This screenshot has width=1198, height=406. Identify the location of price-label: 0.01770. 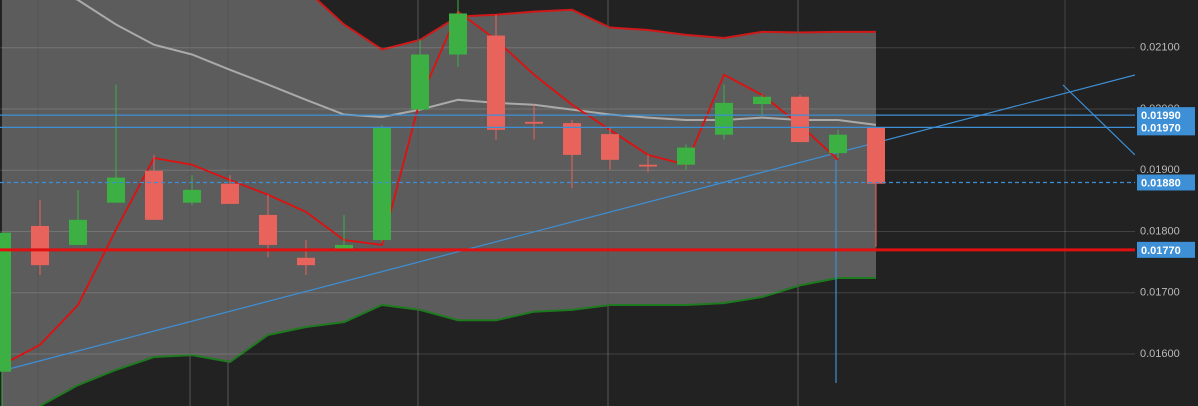
(1161, 251).